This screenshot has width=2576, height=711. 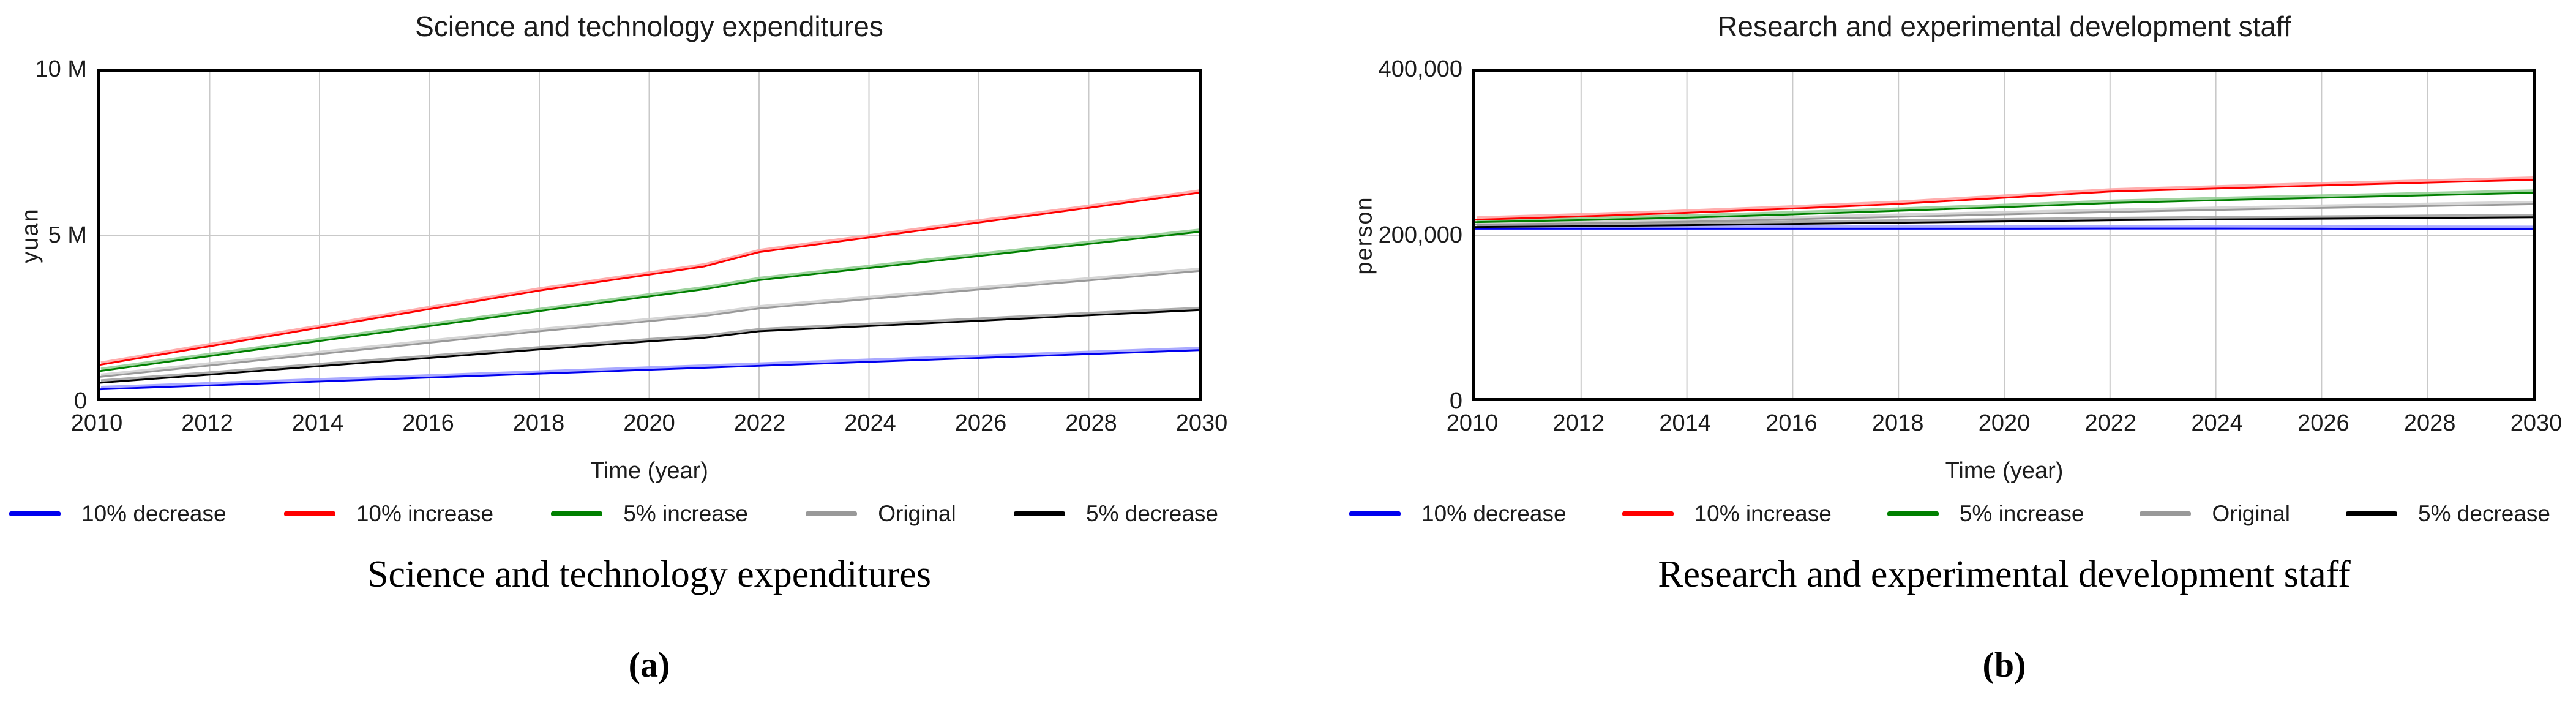 What do you see at coordinates (2004, 665) in the screenshot?
I see `panel-letter: (b)` at bounding box center [2004, 665].